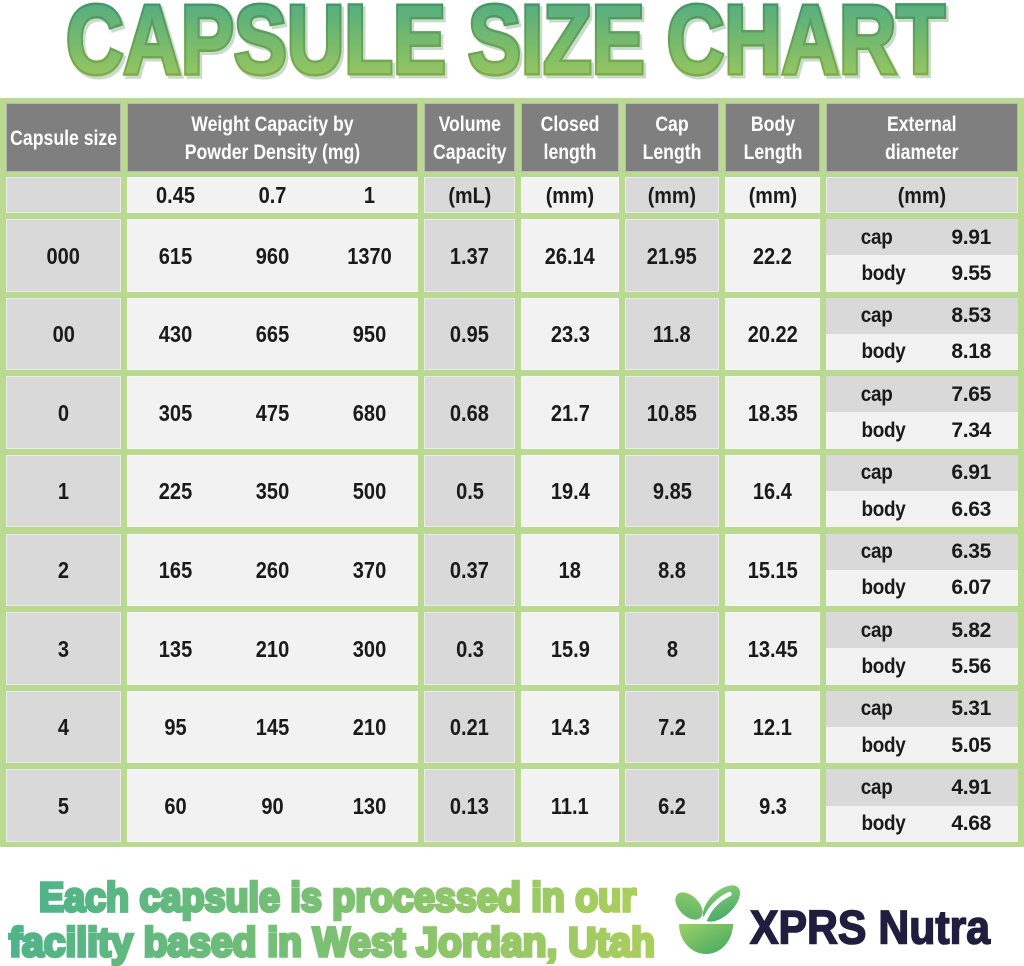 Image resolution: width=1024 pixels, height=966 pixels. What do you see at coordinates (332, 942) in the screenshot?
I see `svg-text:facility based in West Jordan,: facility based in West Jordan, Utah` at bounding box center [332, 942].